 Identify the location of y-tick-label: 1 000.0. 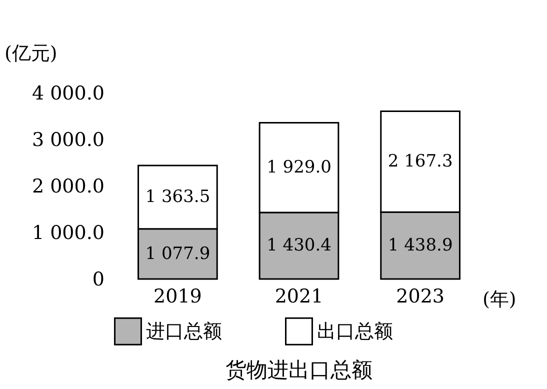
(68, 233).